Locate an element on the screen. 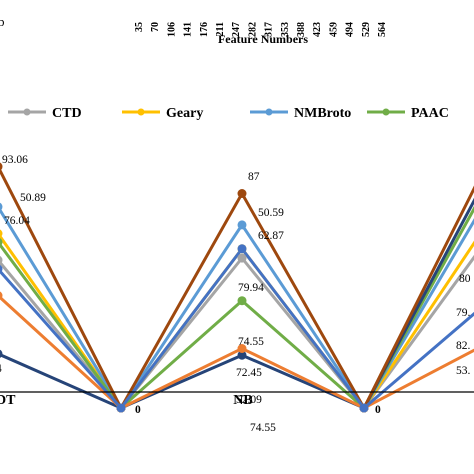 The height and width of the screenshot is (474, 474). feature-tick-label: 247 is located at coordinates (236, 29).